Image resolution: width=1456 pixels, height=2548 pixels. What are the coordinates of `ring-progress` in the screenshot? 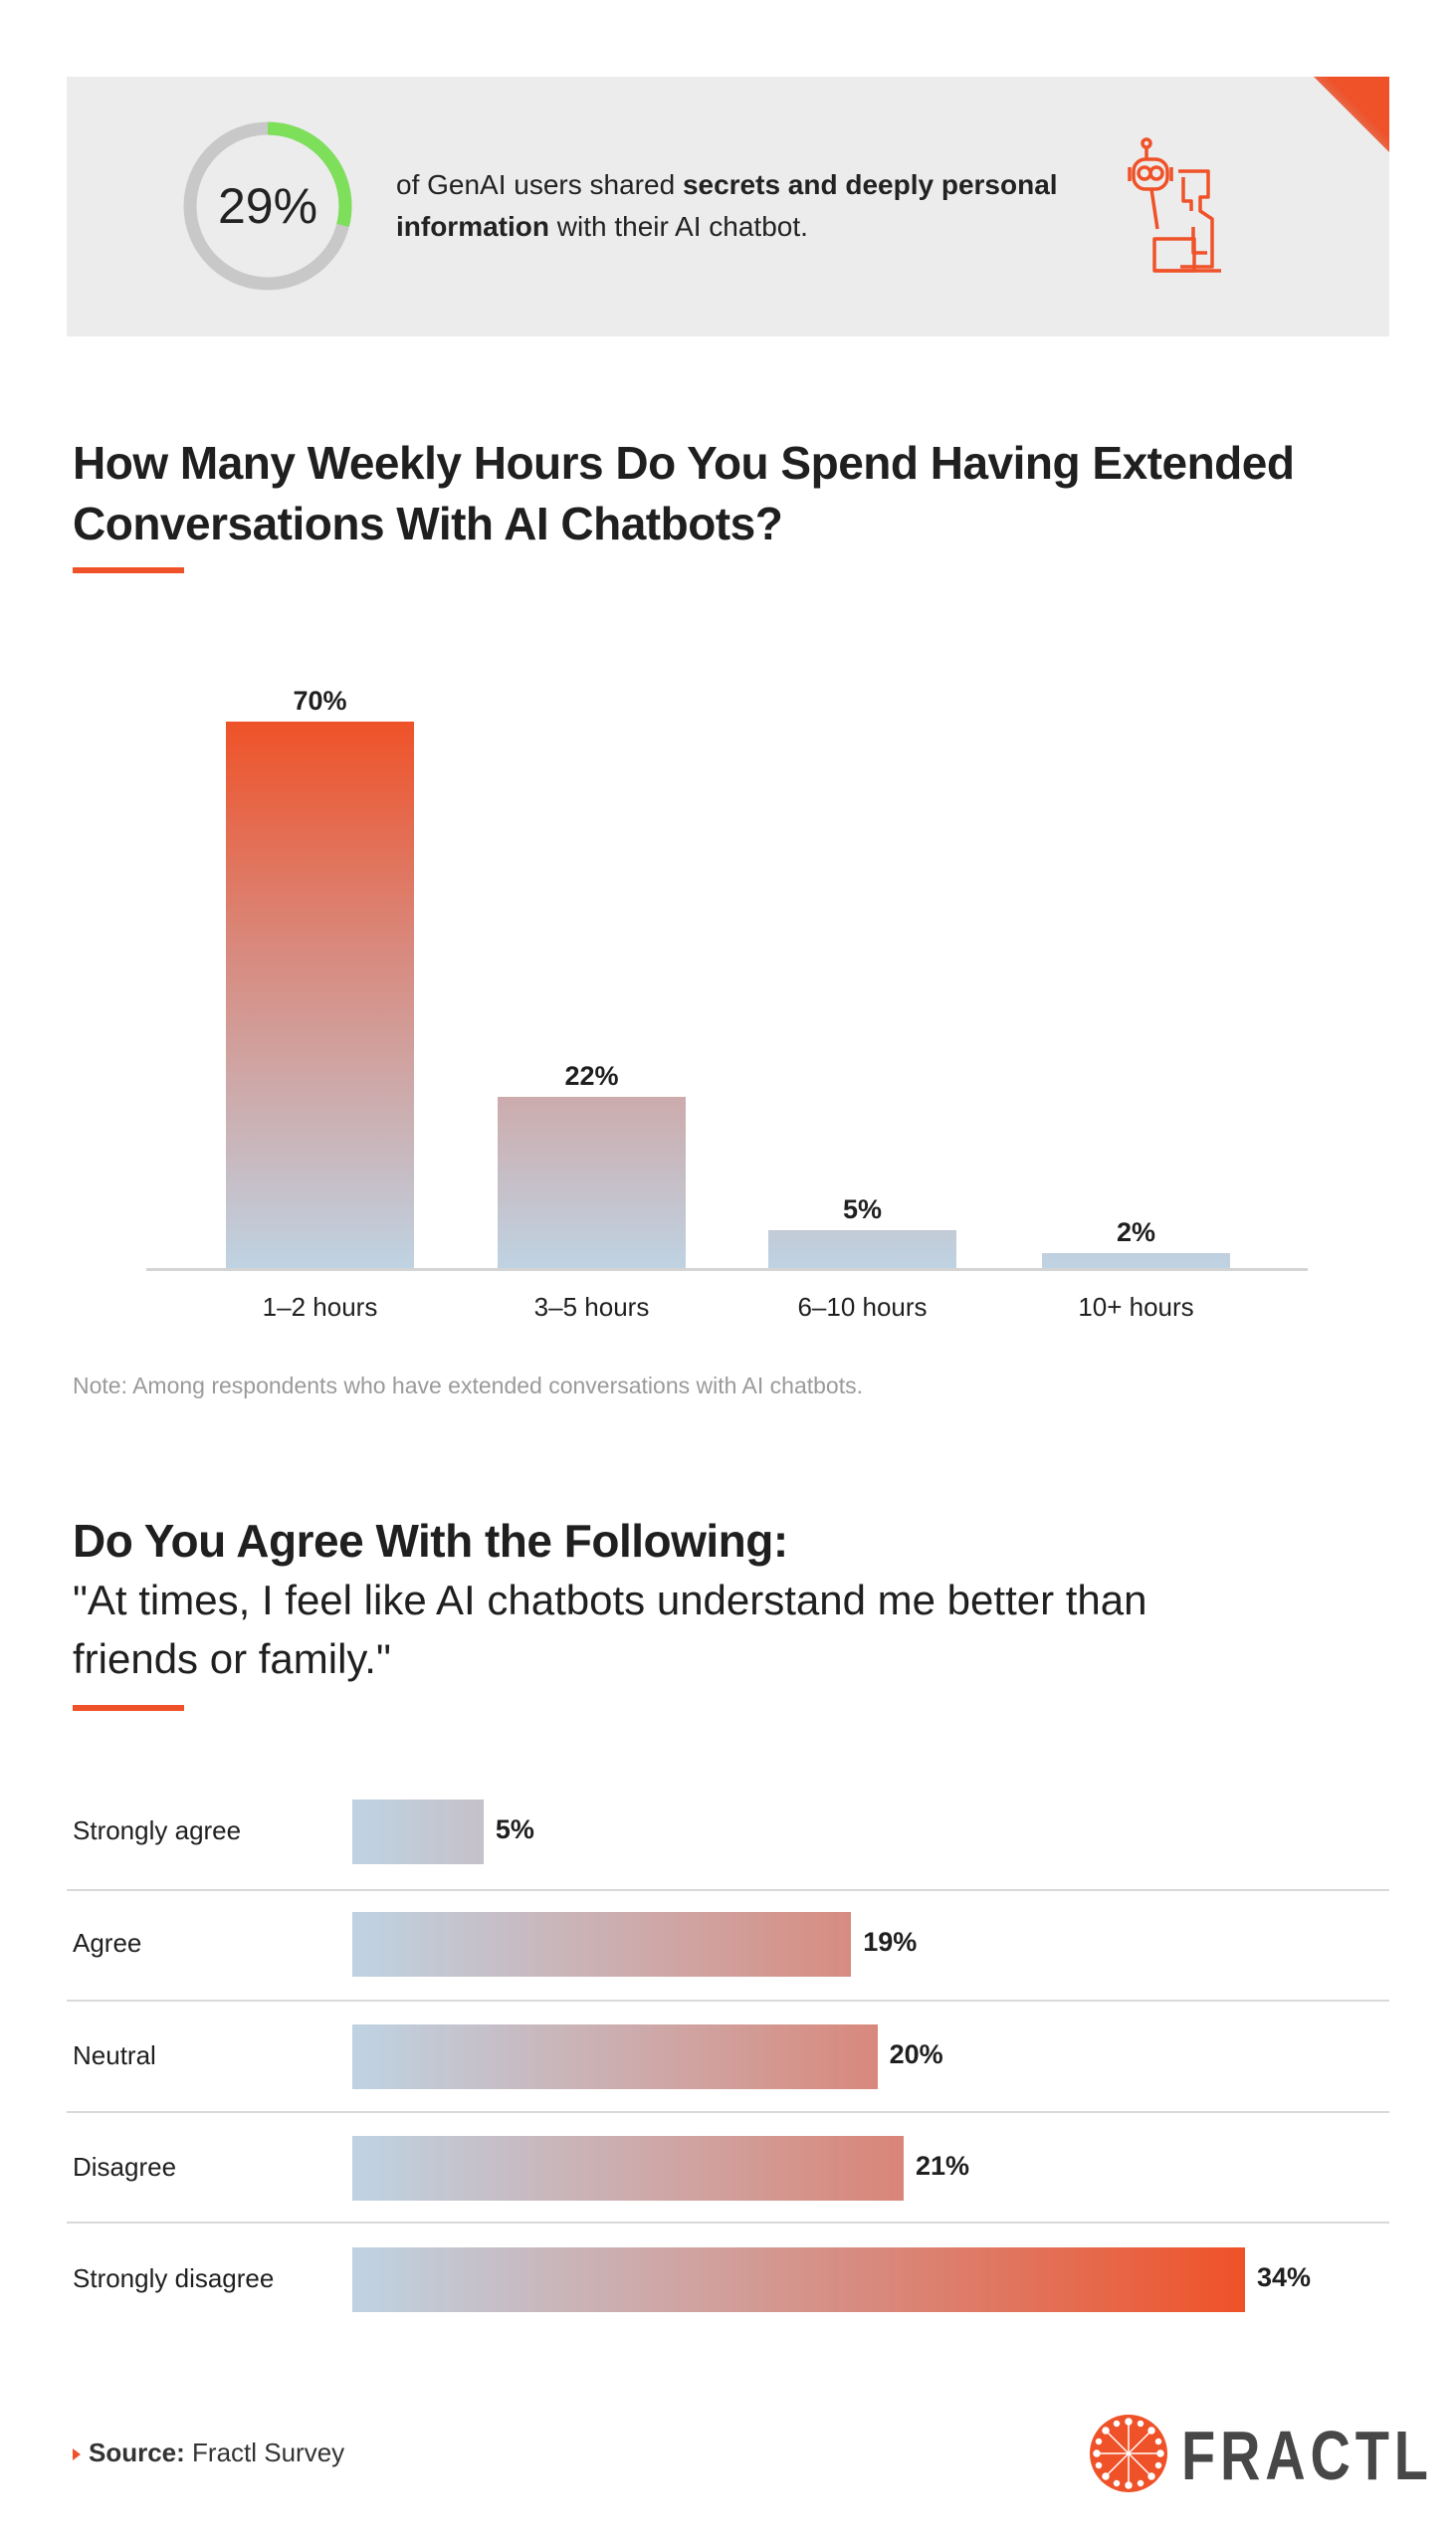 It's located at (267, 206).